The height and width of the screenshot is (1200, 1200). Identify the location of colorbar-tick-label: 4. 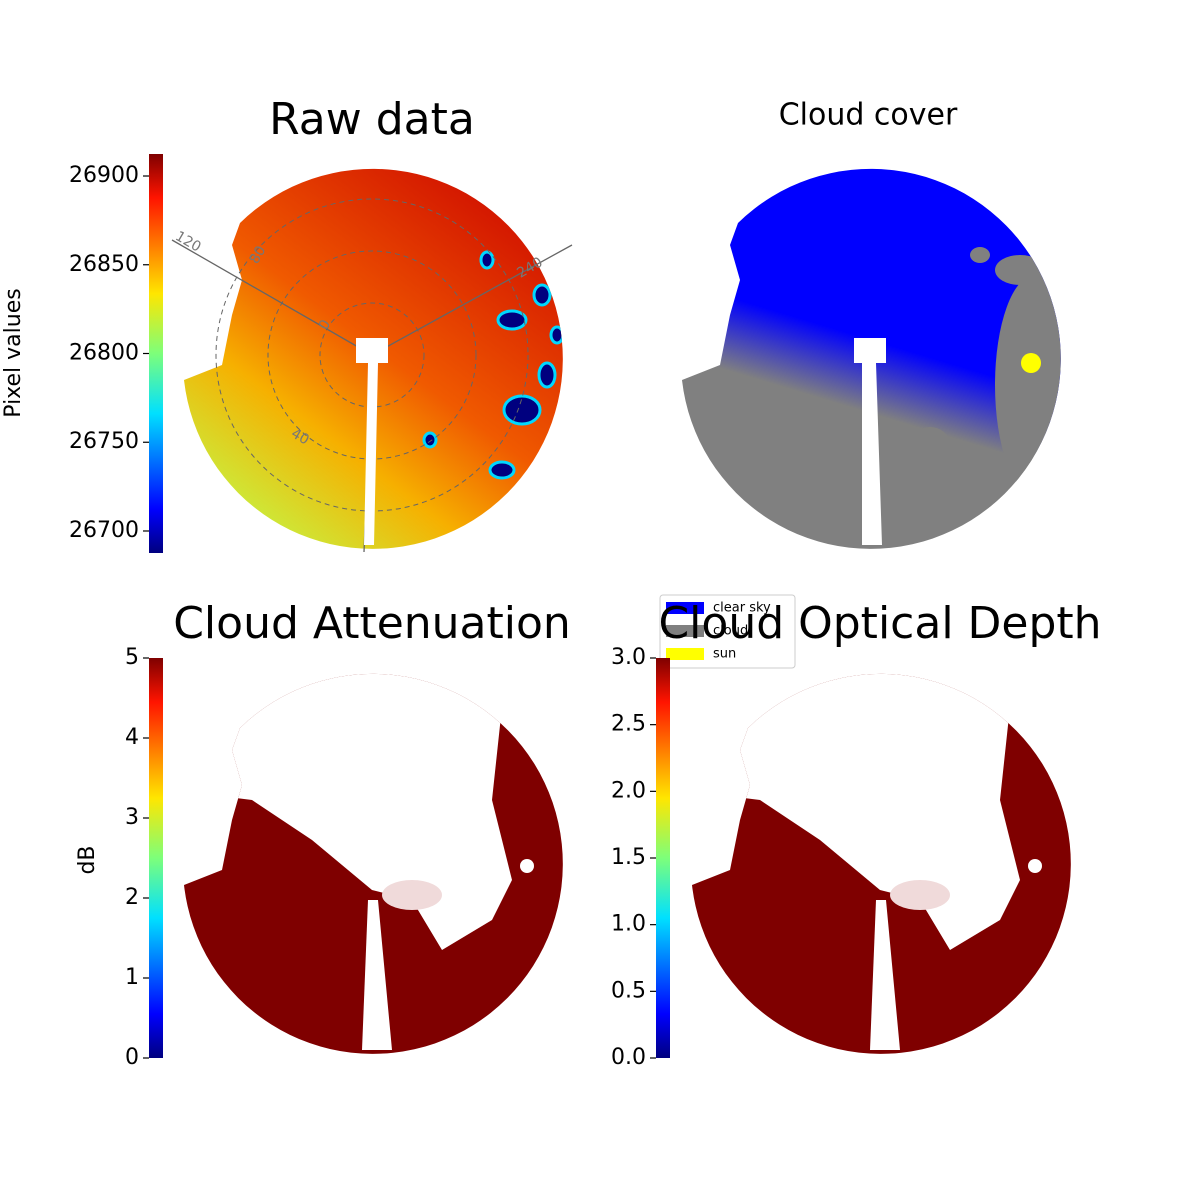
(132, 737).